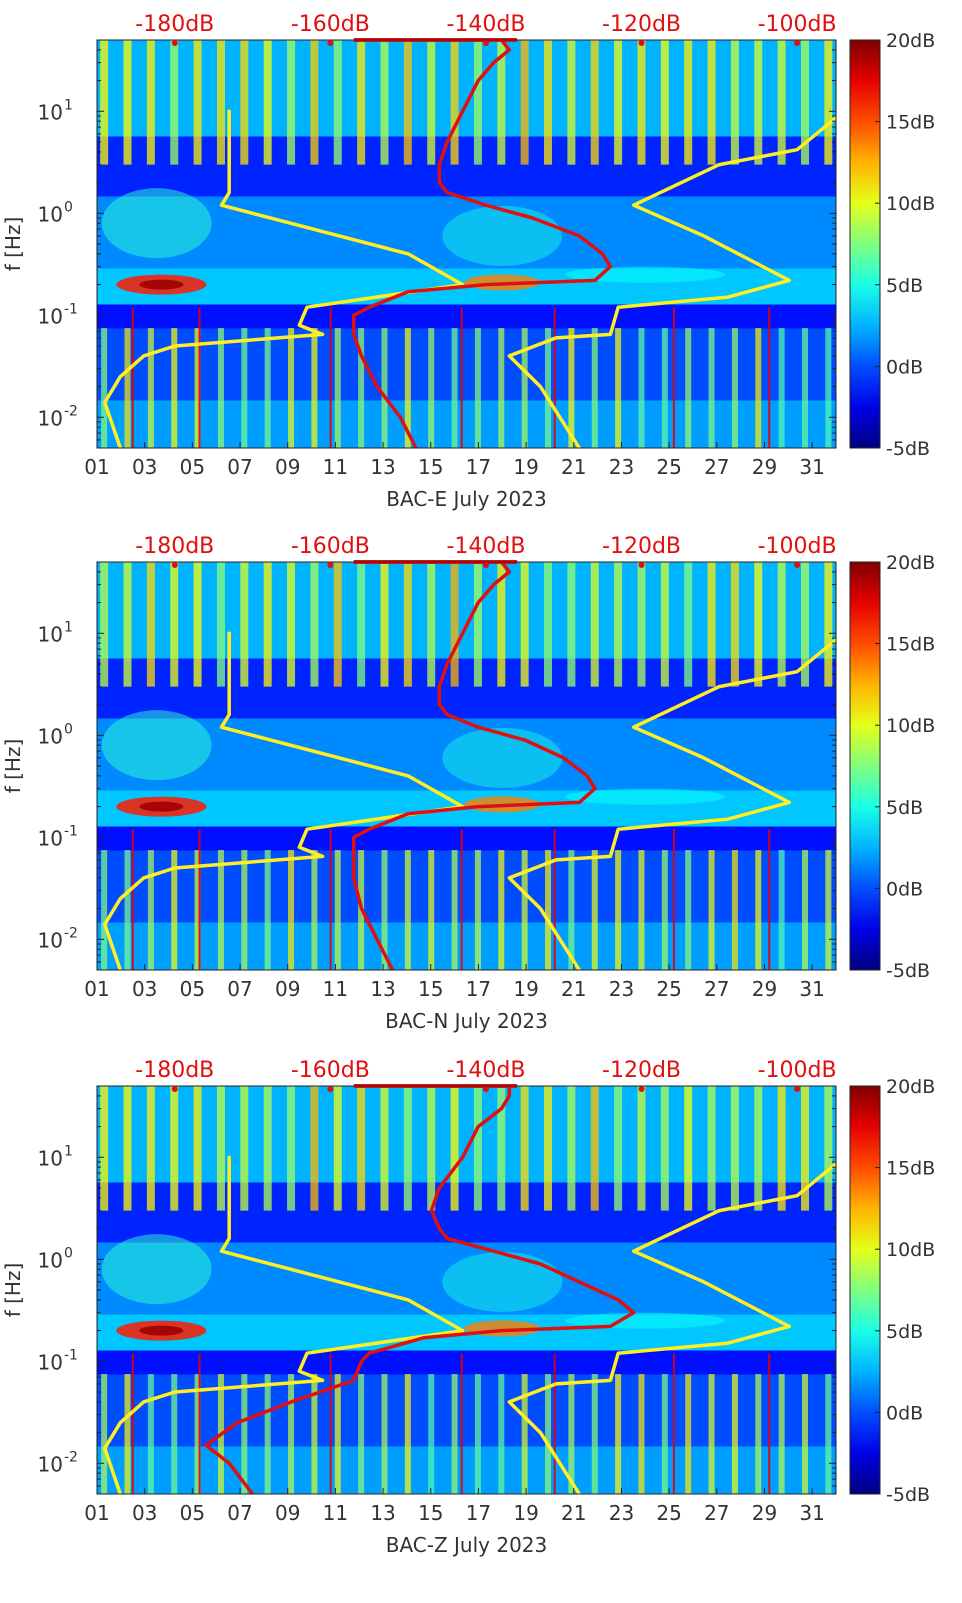  Describe the element at coordinates (910, 1169) in the screenshot. I see `colorbar-tick-label: 15dB` at that location.